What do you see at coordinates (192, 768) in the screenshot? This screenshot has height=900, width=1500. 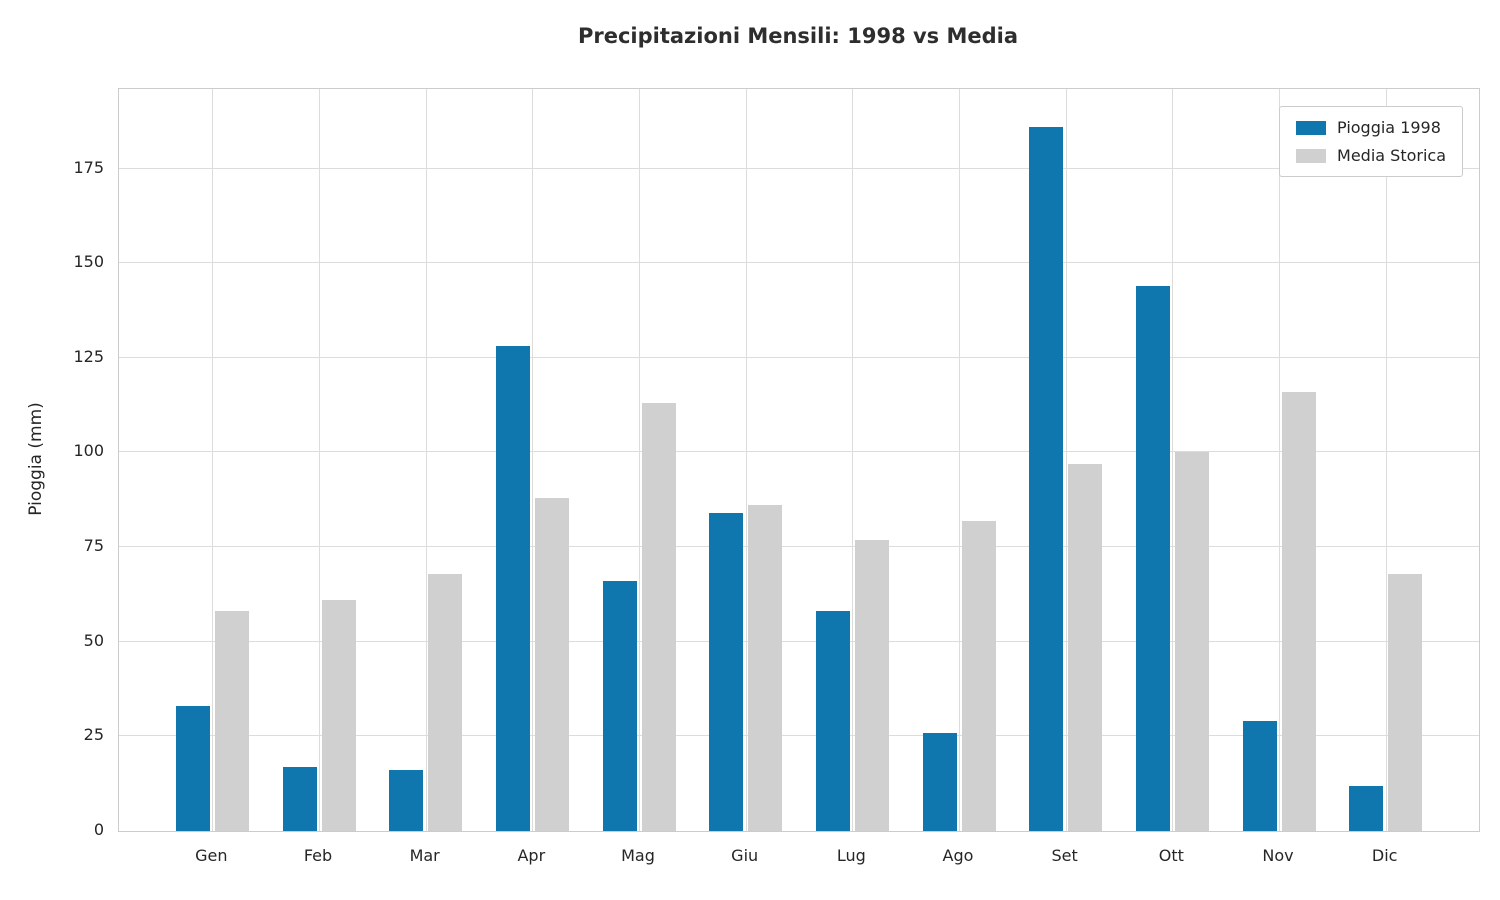 I see `bar-1998-gen` at bounding box center [192, 768].